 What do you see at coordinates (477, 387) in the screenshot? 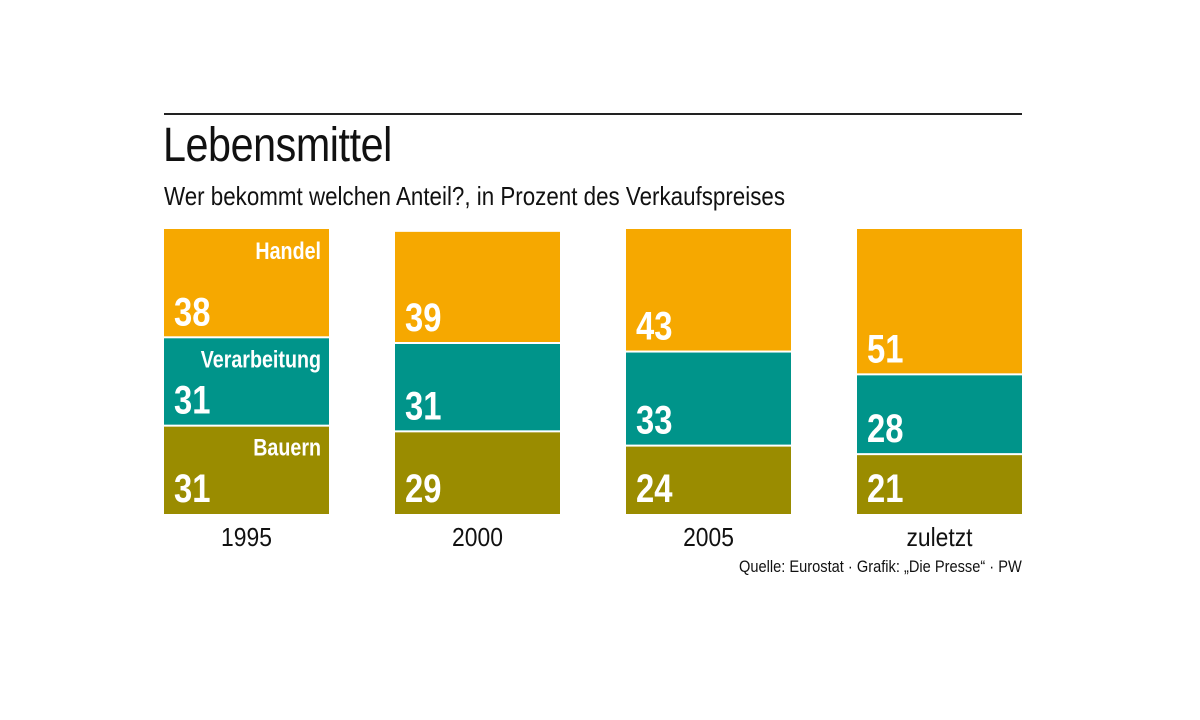
I see `bar-verarbeitung-2000` at bounding box center [477, 387].